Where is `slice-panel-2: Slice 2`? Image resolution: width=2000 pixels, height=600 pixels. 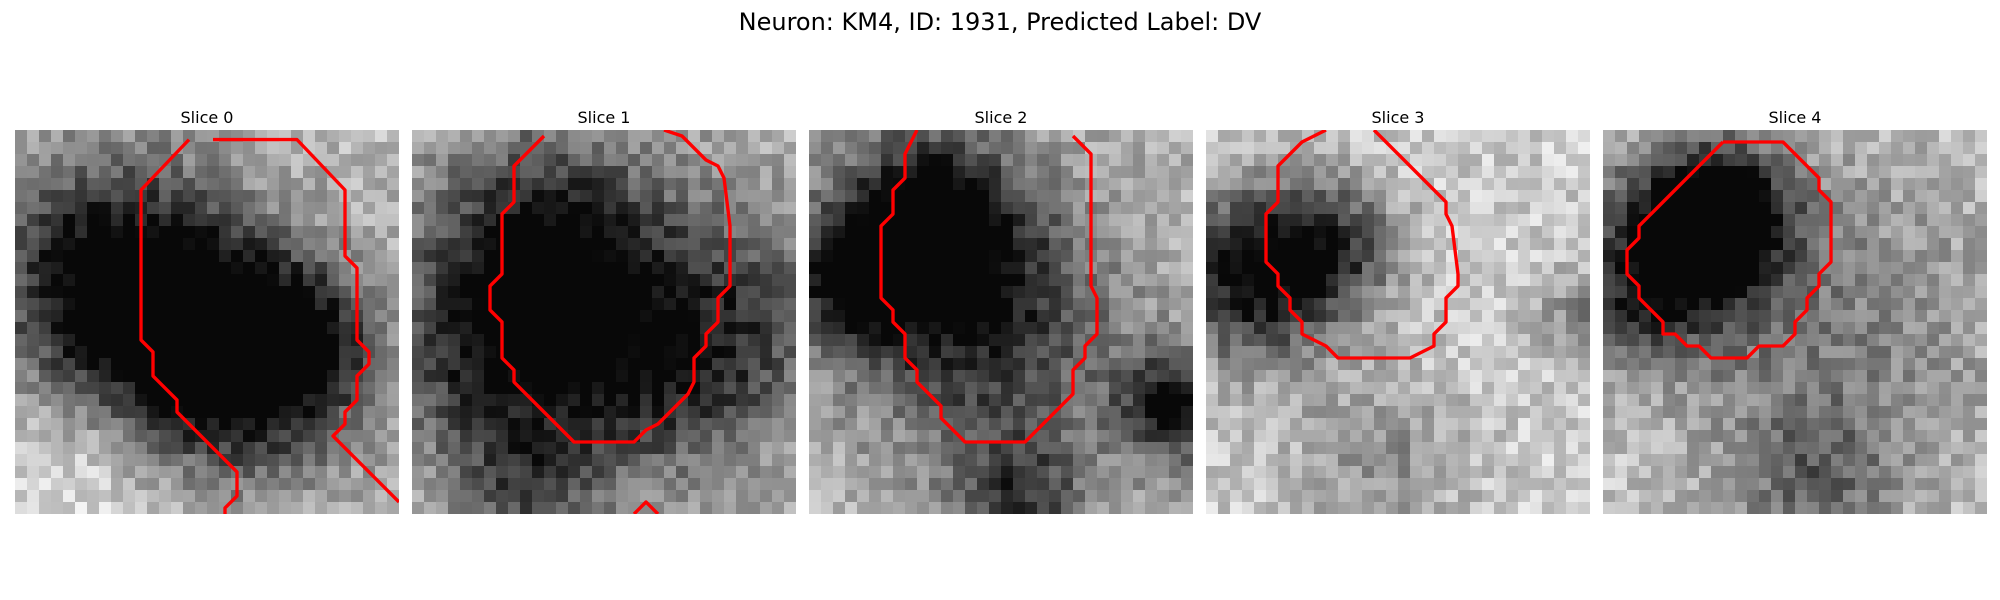
slice-panel-2: Slice 2 is located at coordinates (1001, 311).